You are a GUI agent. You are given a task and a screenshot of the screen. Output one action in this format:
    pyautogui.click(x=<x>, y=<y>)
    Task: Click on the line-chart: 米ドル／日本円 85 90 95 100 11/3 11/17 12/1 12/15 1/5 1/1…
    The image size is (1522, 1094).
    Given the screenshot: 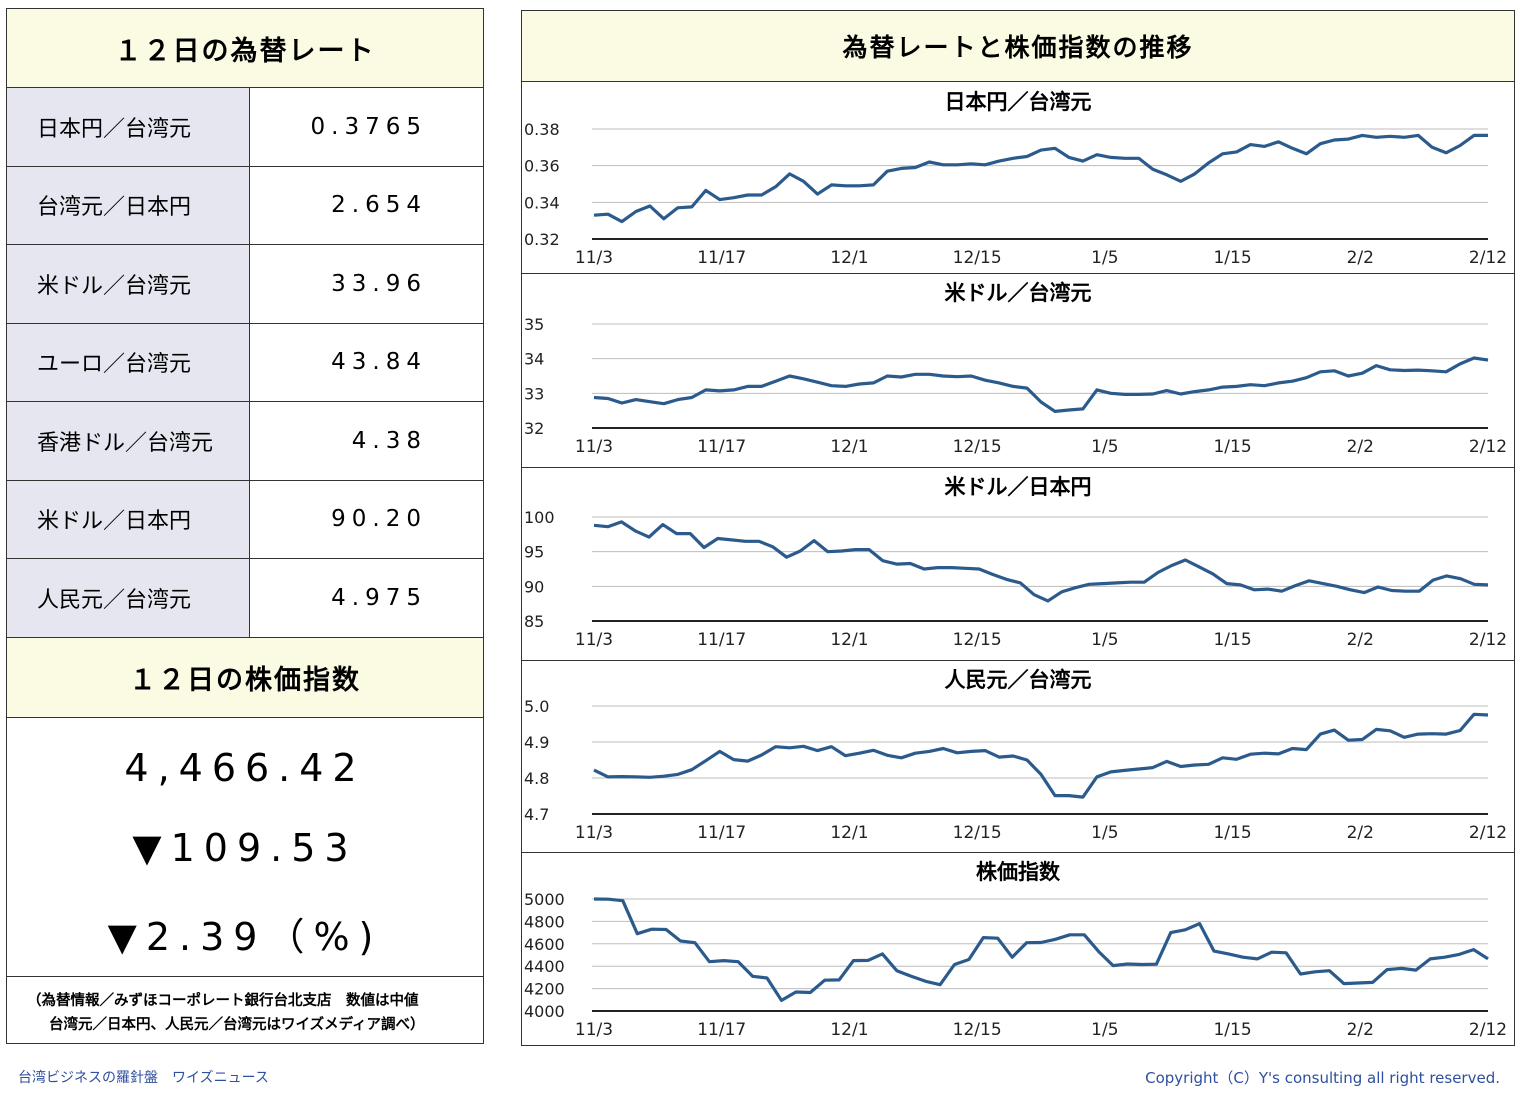 What is the action you would take?
    pyautogui.click(x=1015, y=562)
    